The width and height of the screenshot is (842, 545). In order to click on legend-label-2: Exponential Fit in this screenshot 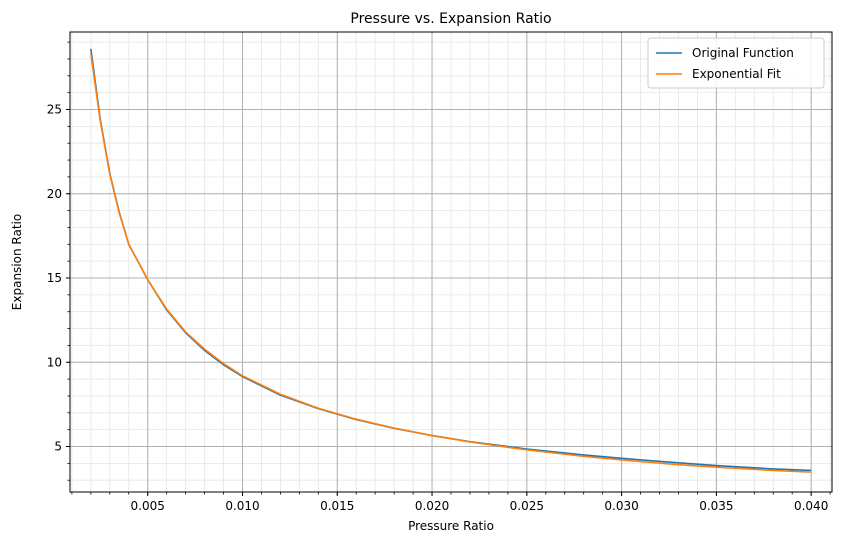, I will do `click(736, 74)`.